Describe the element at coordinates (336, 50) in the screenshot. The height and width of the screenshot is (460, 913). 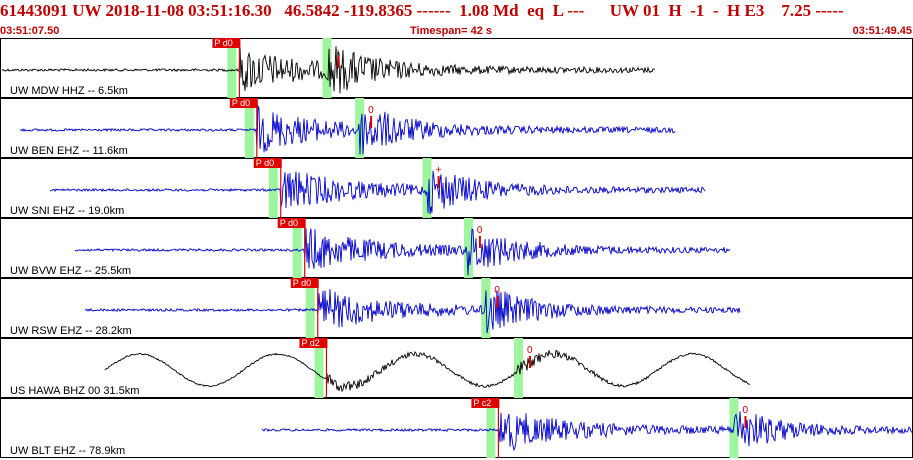
I see `s-pick-weight: -` at that location.